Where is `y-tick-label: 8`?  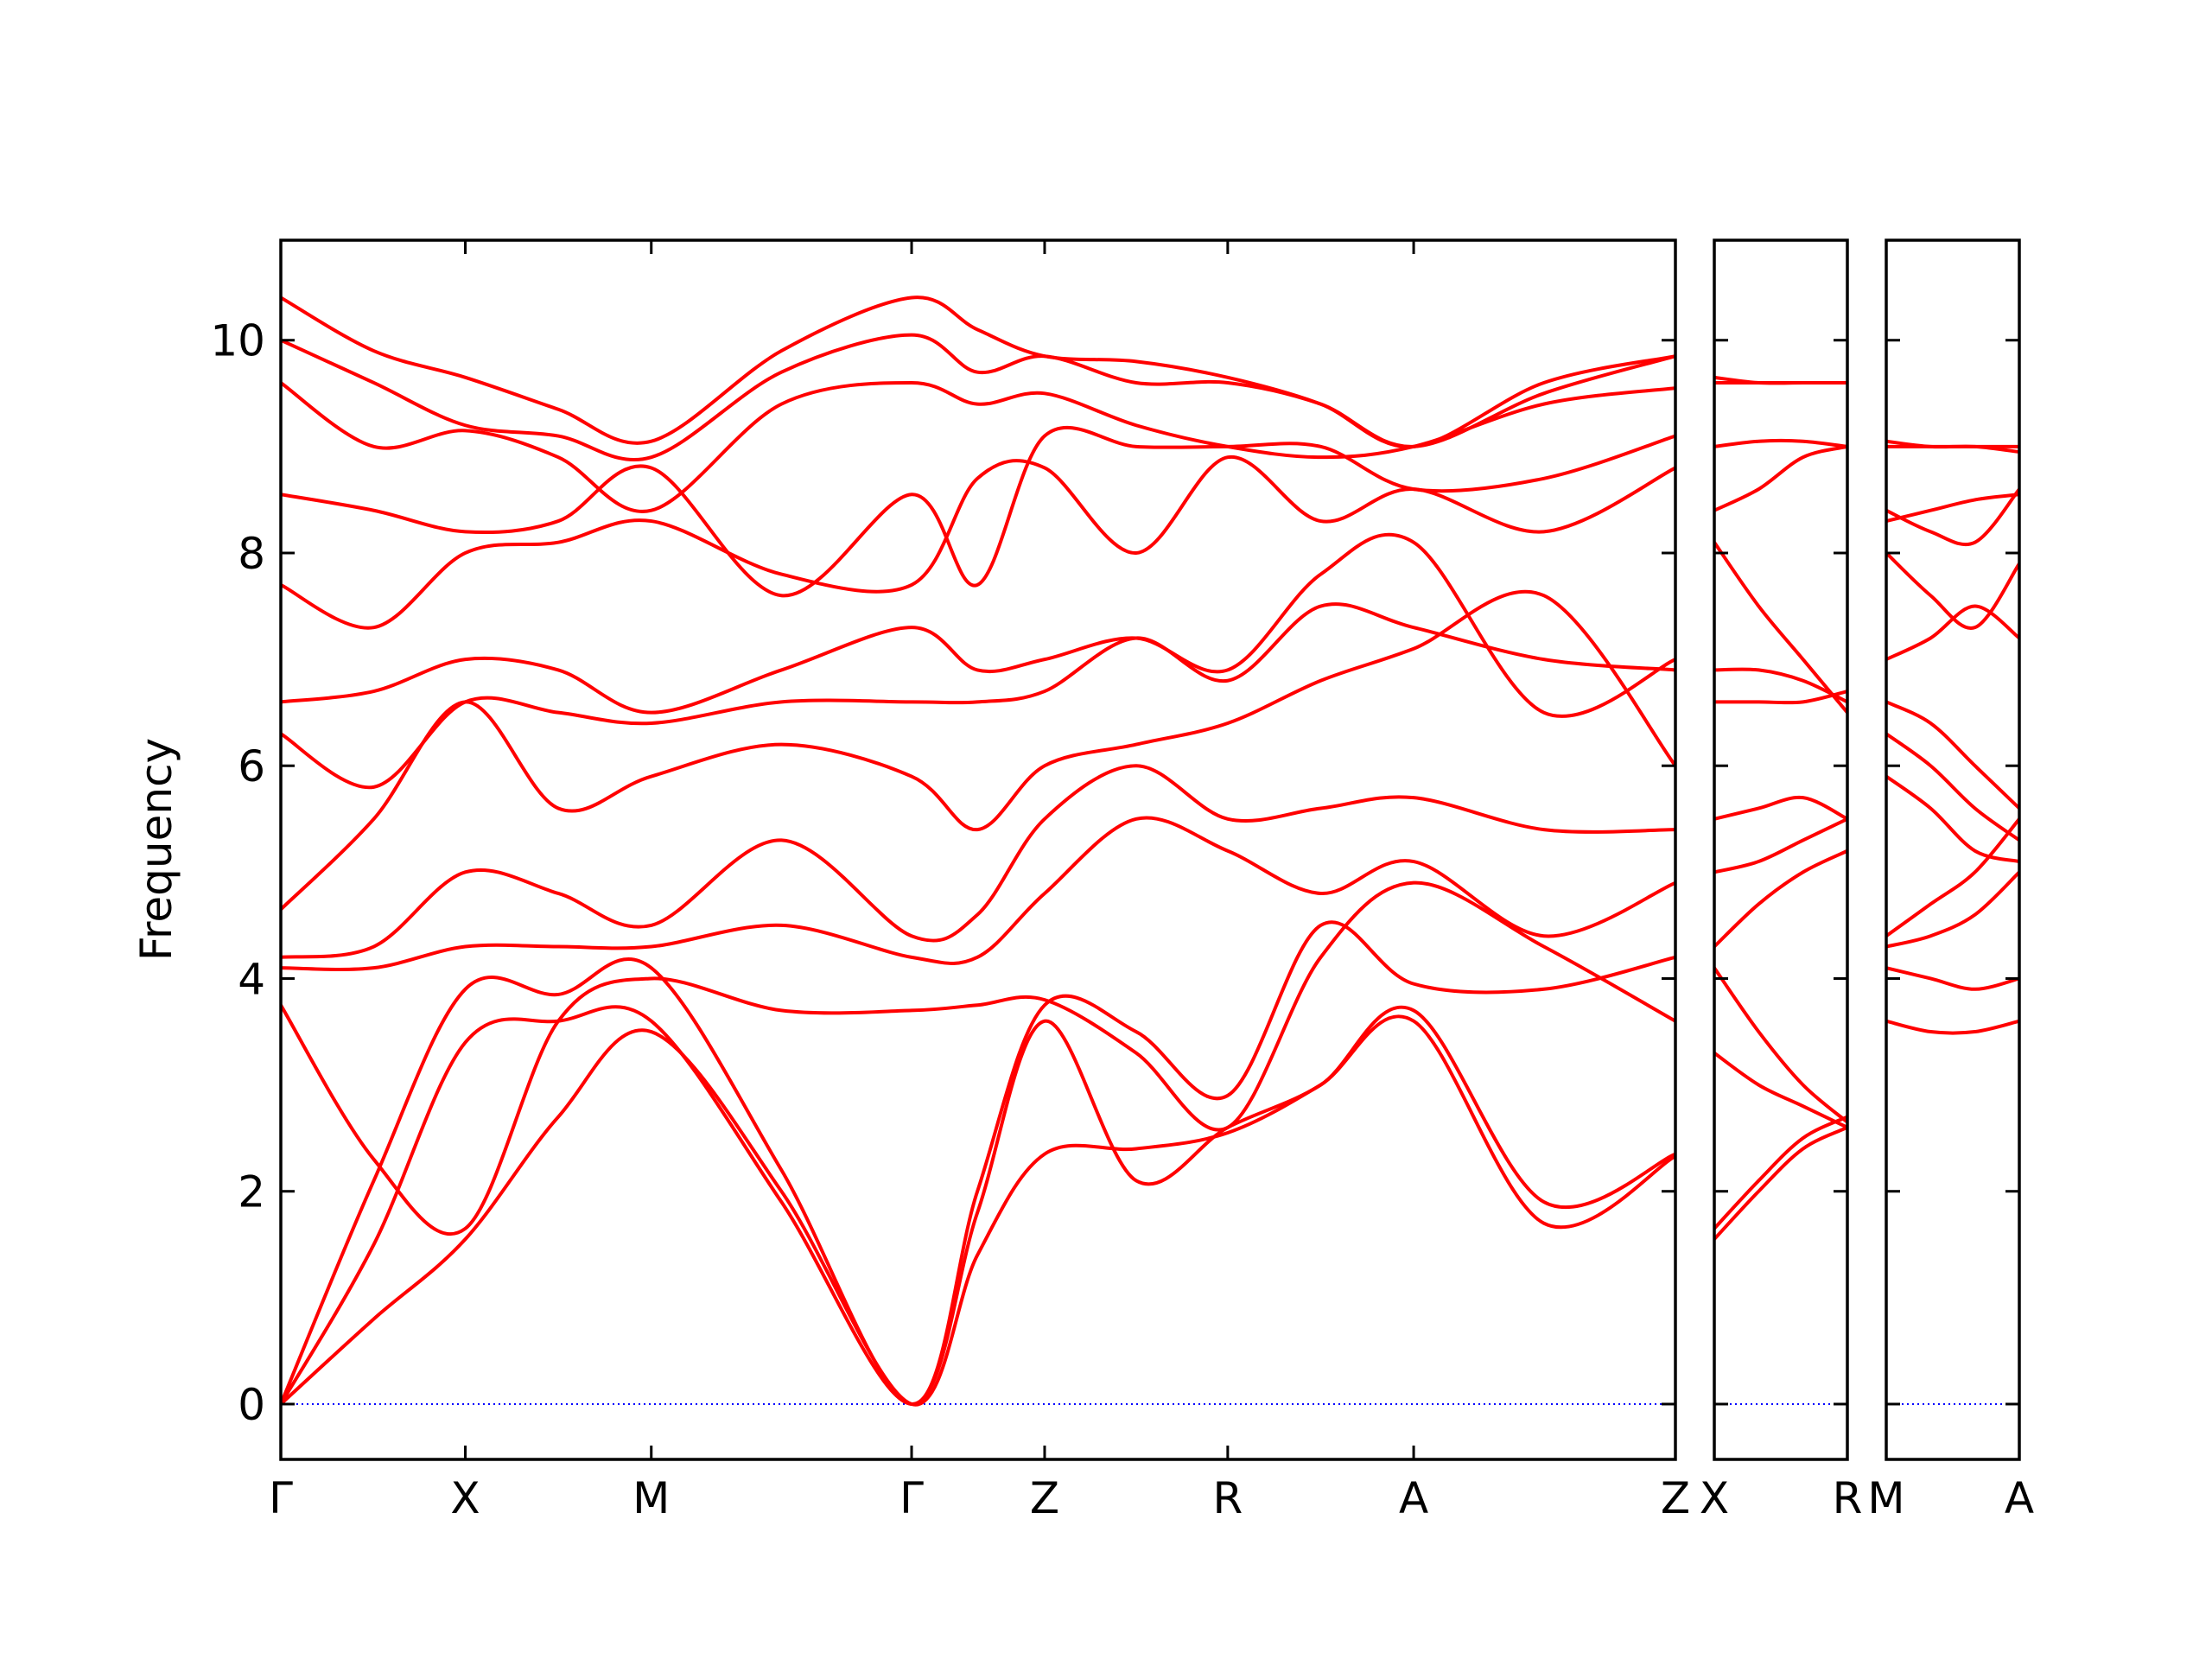
y-tick-label: 8 is located at coordinates (251, 554).